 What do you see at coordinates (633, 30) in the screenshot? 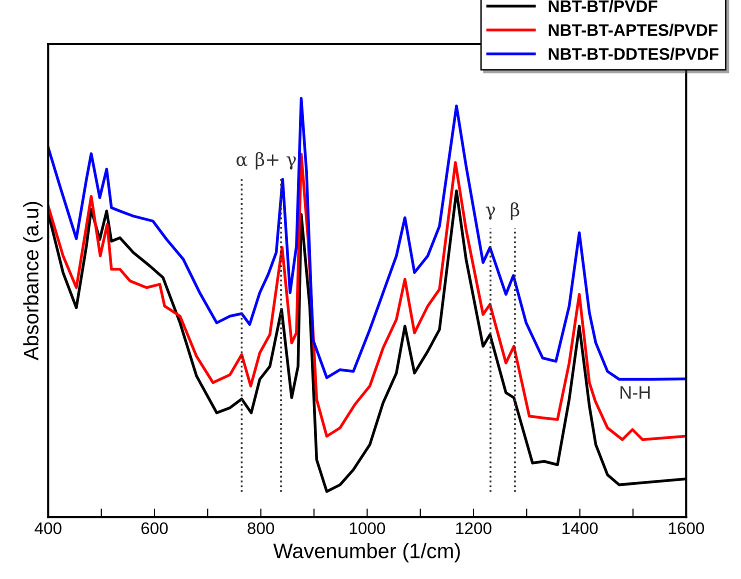
I see `legend-label: NBT-BT-APTES/PVDF` at bounding box center [633, 30].